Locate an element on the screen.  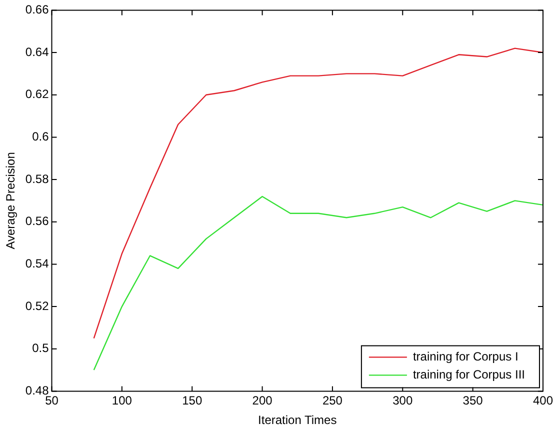
y-tick-label: 0.64 is located at coordinates (37, 51).